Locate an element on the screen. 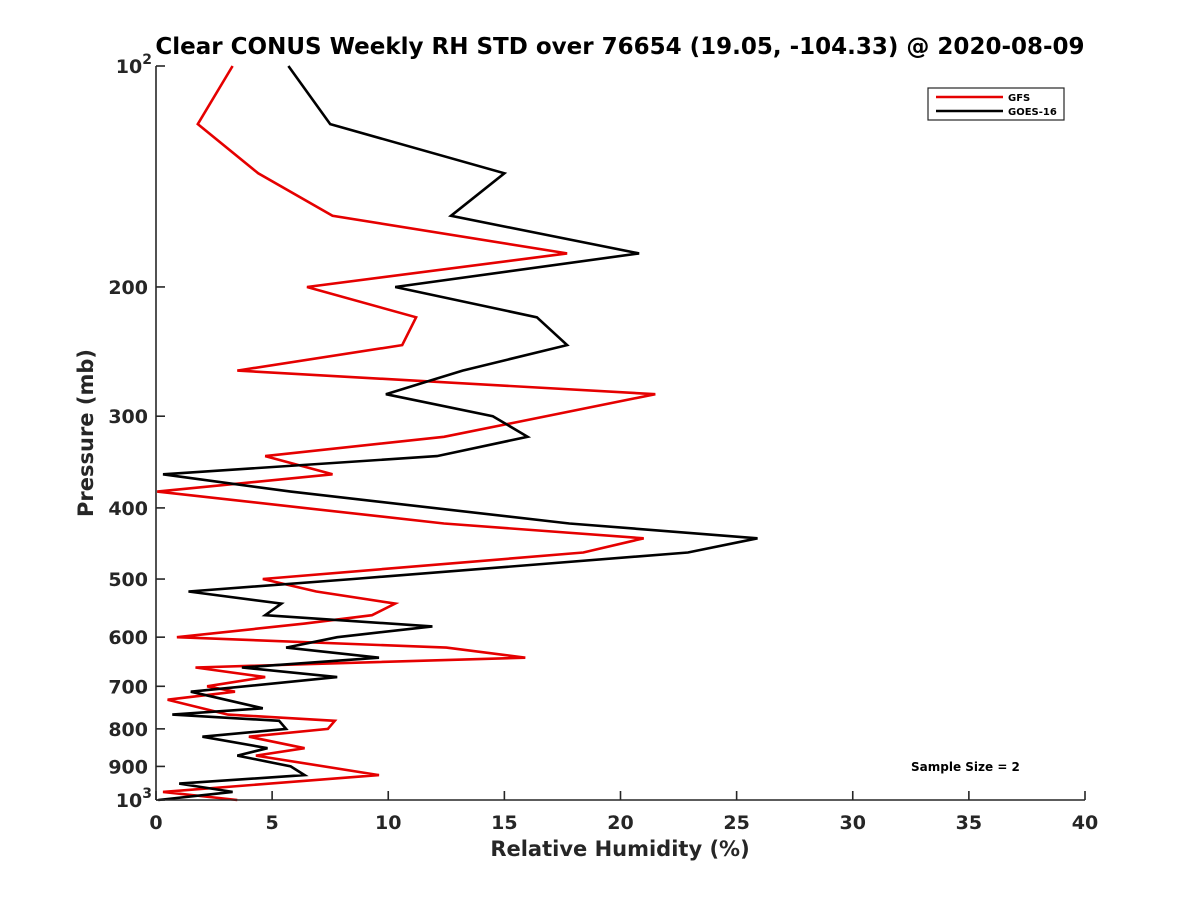 Image resolution: width=1200 pixels, height=900 pixels. y-tick-label: 700 is located at coordinates (128, 687).